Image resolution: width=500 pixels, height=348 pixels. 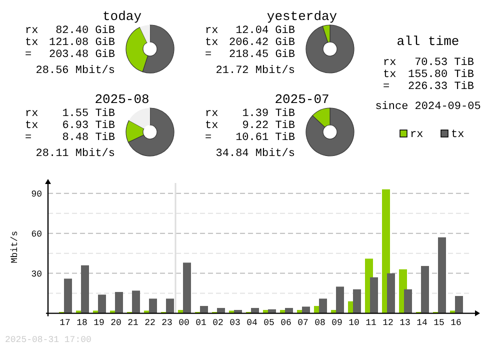 What do you see at coordinates (255, 71) in the screenshot?
I see `text: 21.72 Mbit/s` at bounding box center [255, 71].